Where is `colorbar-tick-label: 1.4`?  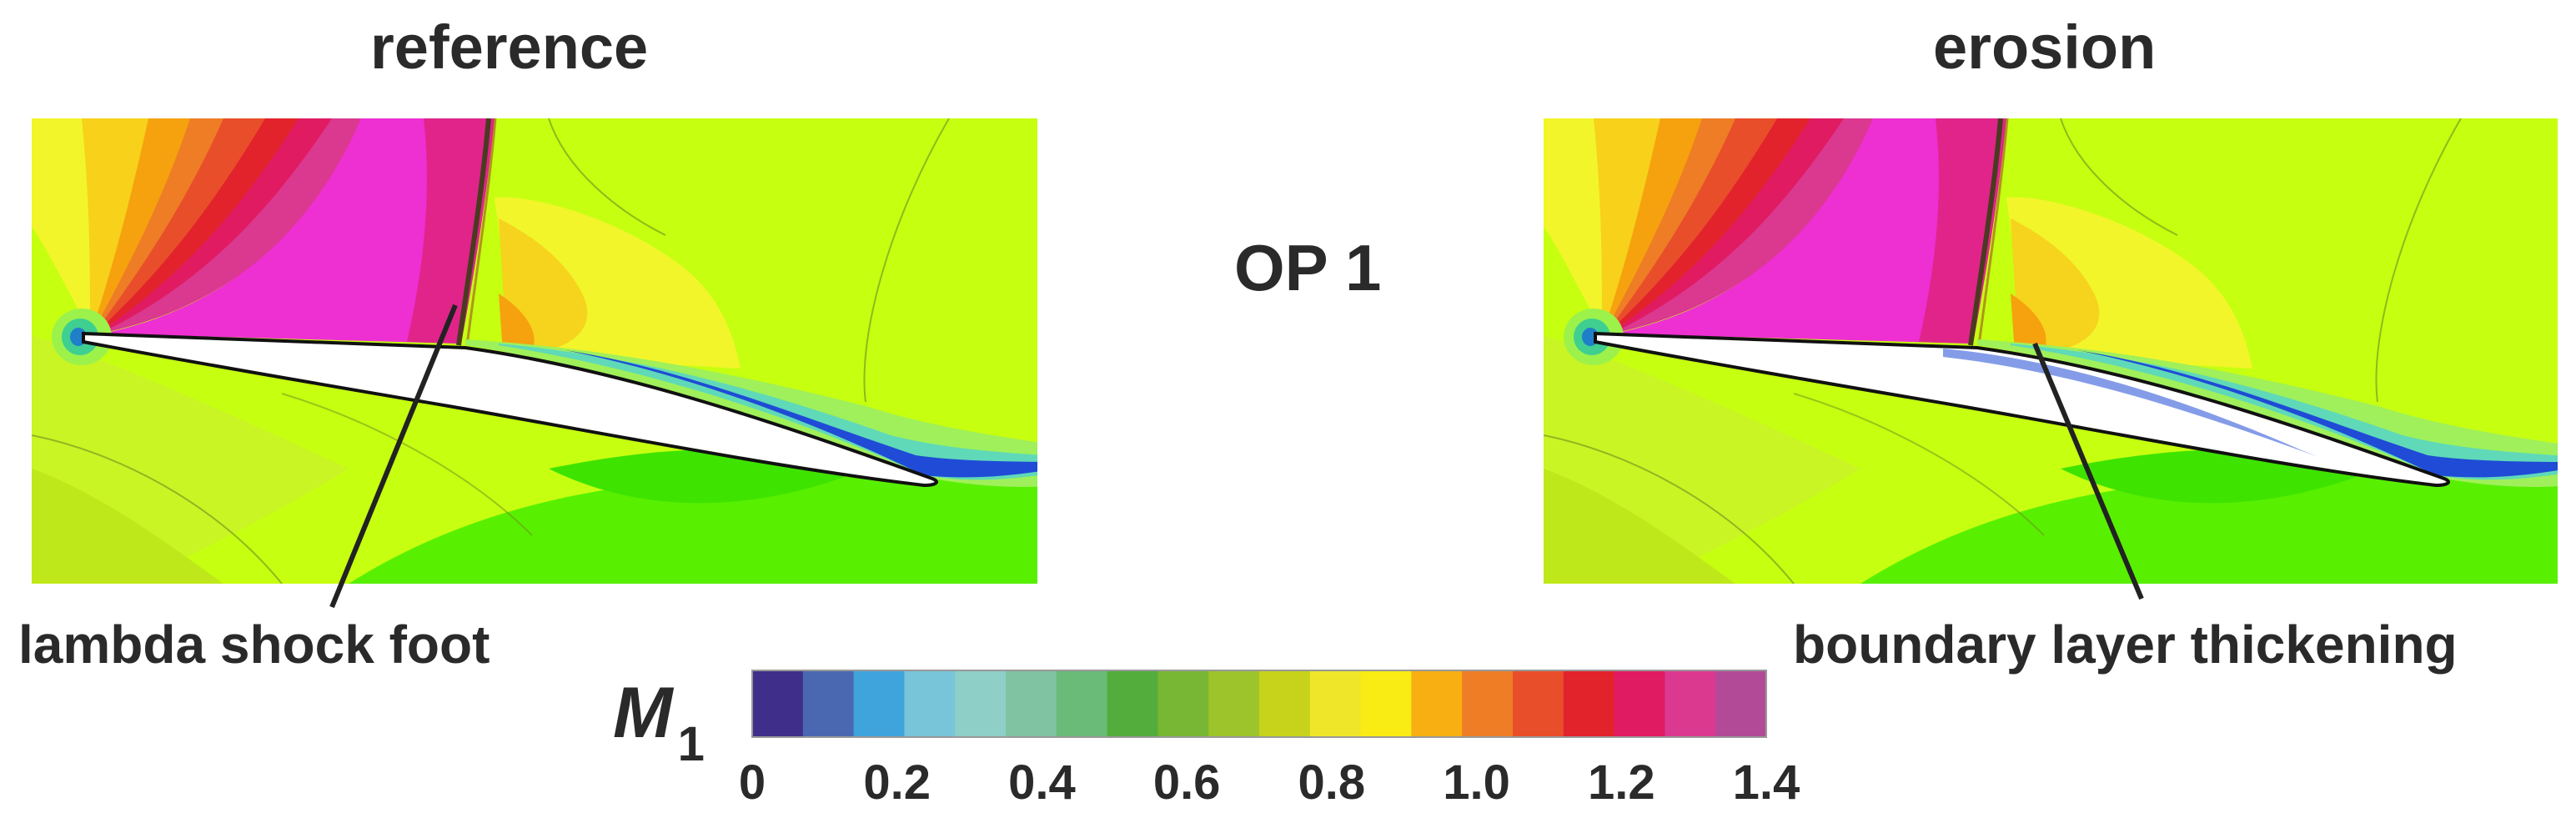 colorbar-tick-label: 1.4 is located at coordinates (1766, 782).